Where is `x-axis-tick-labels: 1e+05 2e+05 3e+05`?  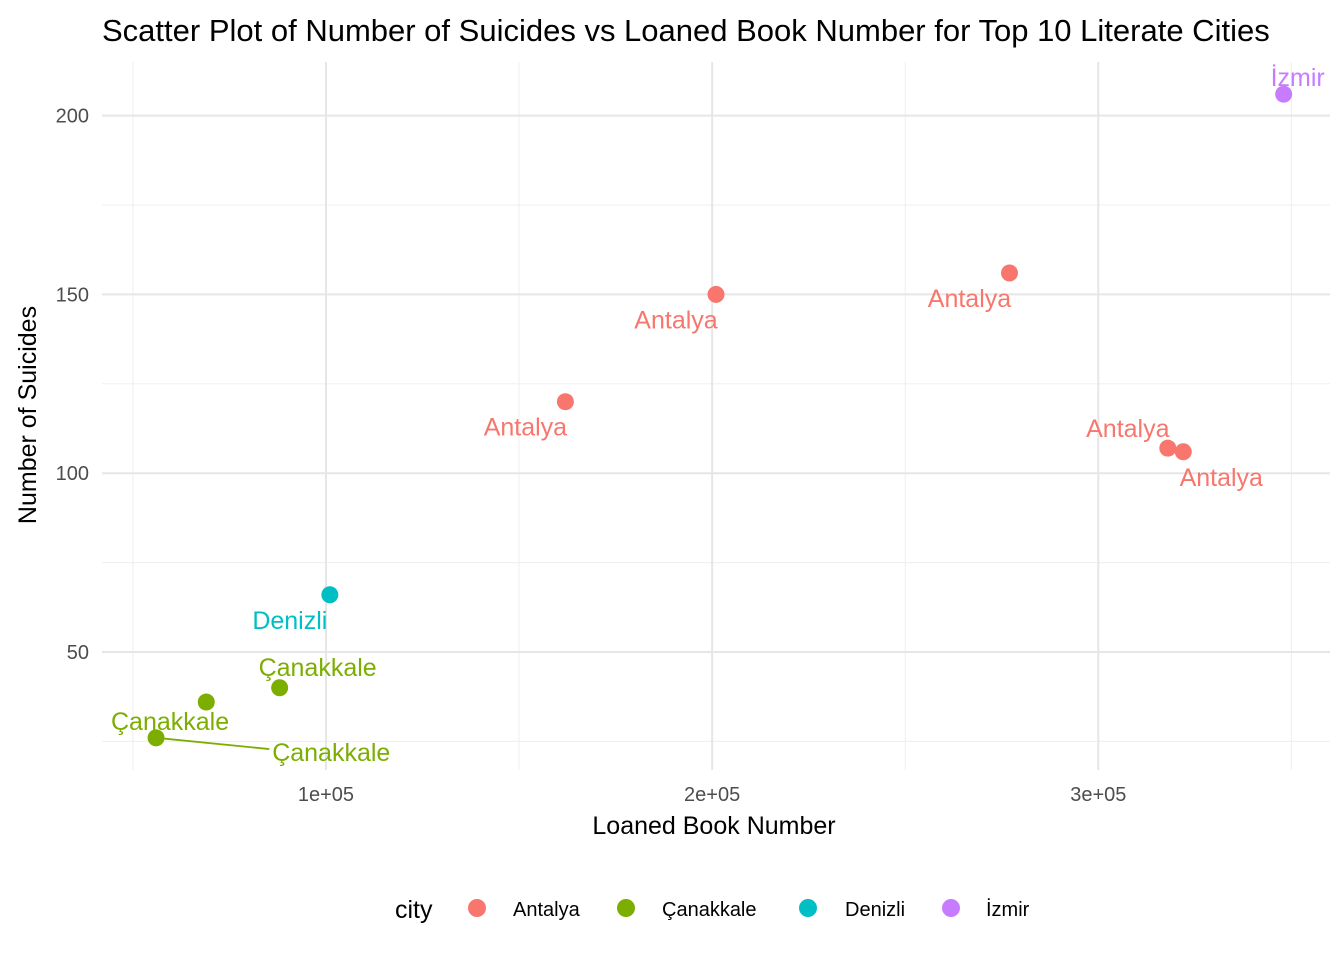
x-axis-tick-labels: 1e+05 2e+05 3e+05 is located at coordinates (712, 795).